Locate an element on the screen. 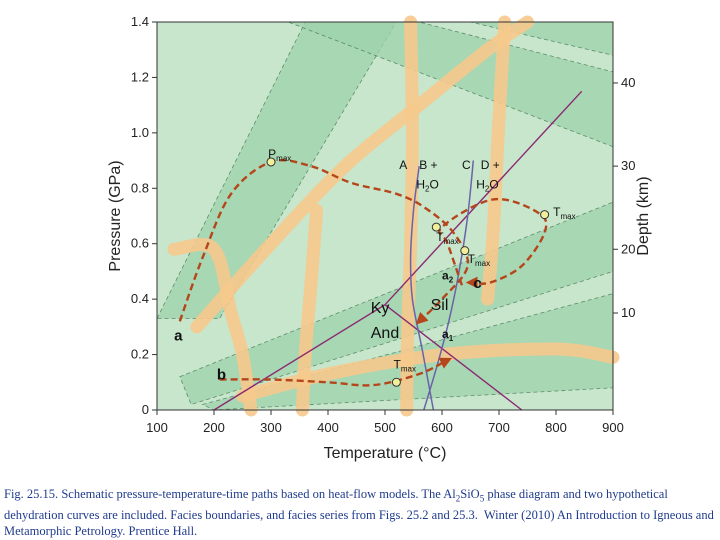 This screenshot has width=720, height=540. x-tick-label: 800 is located at coordinates (556, 427).